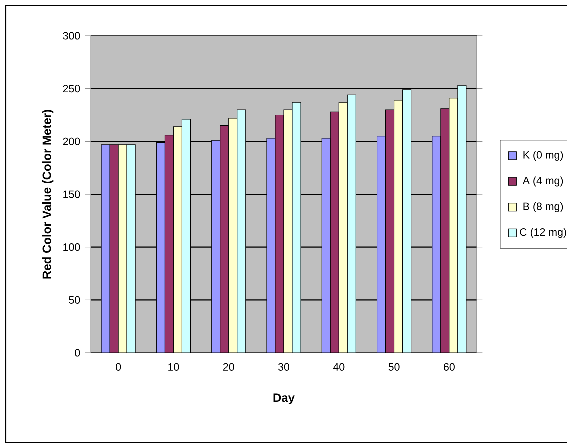 This screenshot has width=567, height=443. I want to click on legend-label: C (12 mg), so click(543, 233).